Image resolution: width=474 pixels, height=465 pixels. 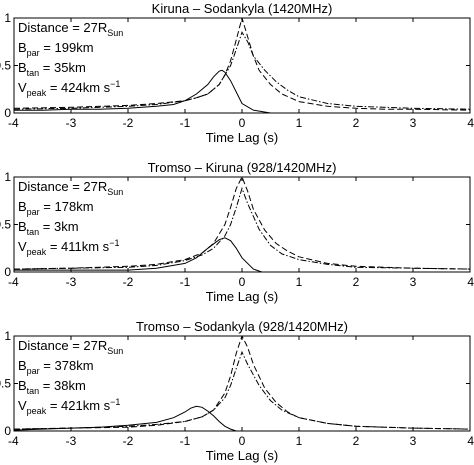 I want to click on annotation-line: Bpar = 378km, so click(x=56, y=367).